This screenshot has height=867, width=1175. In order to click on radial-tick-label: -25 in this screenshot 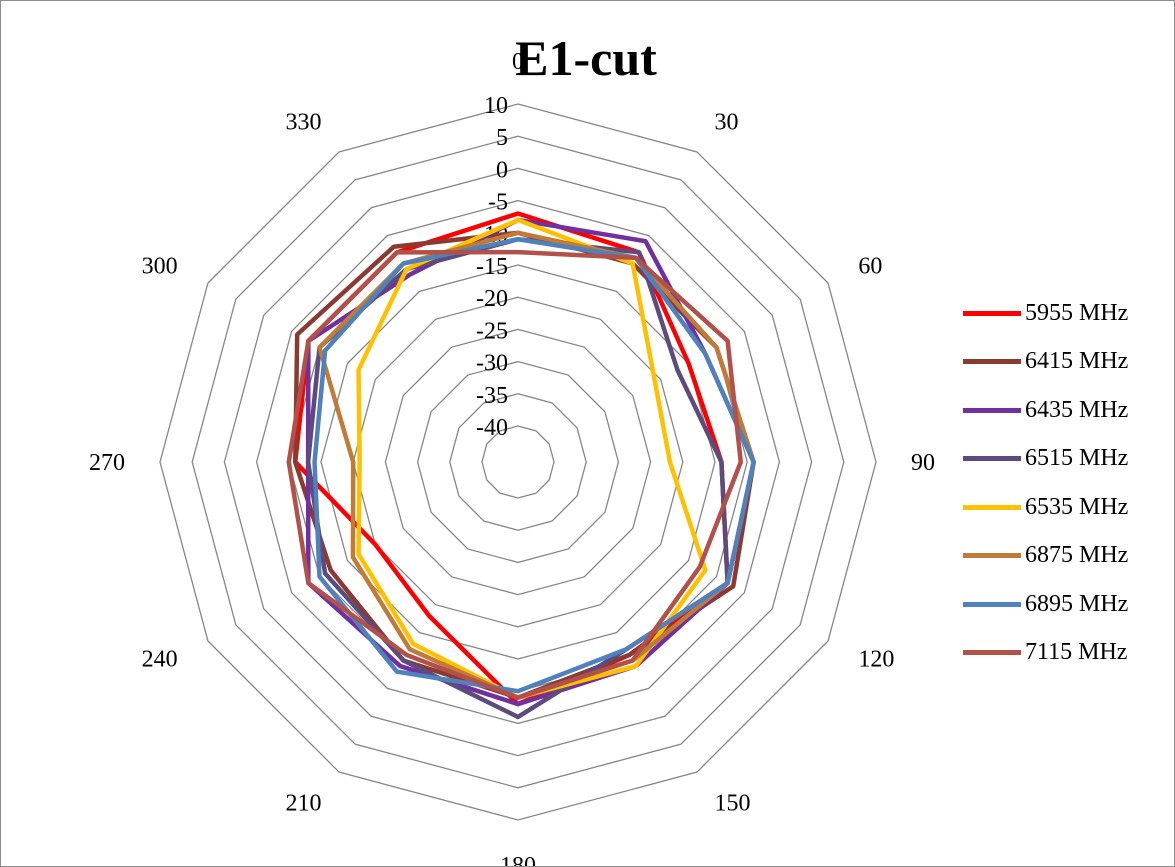, I will do `click(492, 331)`.